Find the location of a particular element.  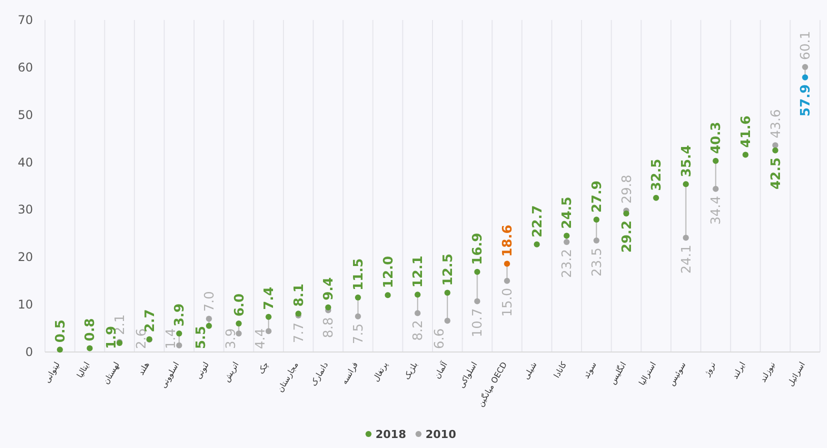

data-label: 8.2 is located at coordinates (418, 330).